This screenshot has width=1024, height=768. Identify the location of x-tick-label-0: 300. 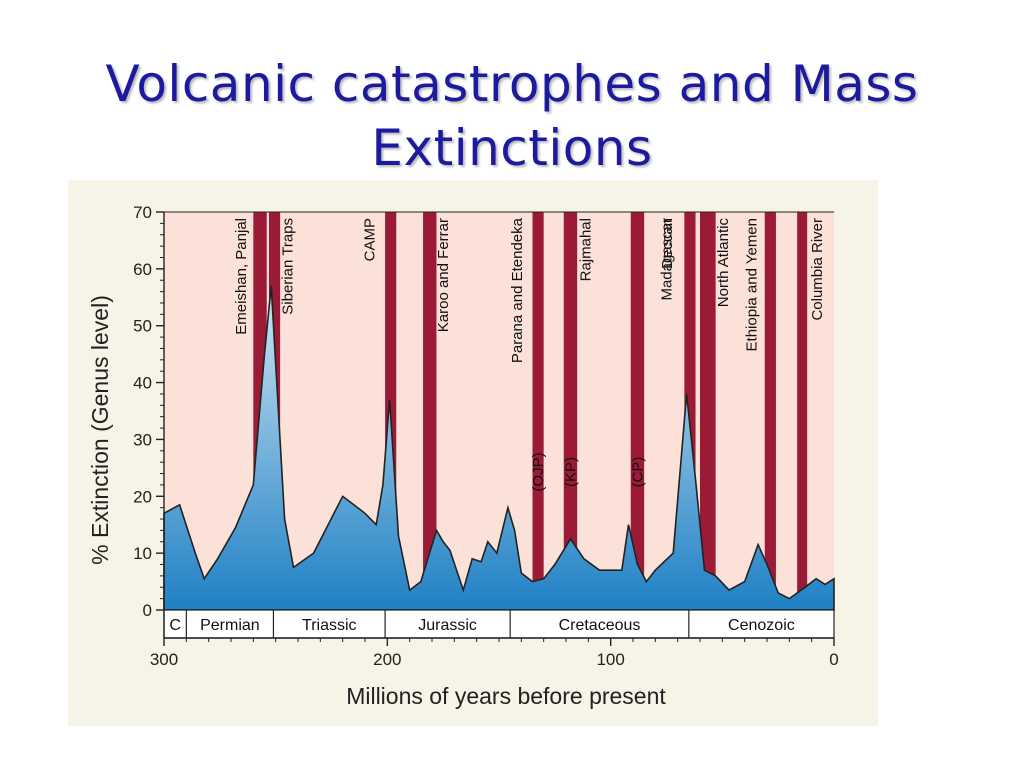
(164, 659).